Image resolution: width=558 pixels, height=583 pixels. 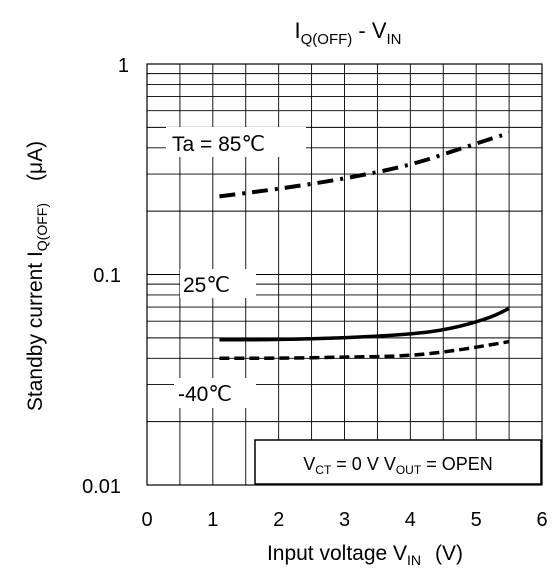 What do you see at coordinates (278, 520) in the screenshot?
I see `x-tick-label: 2` at bounding box center [278, 520].